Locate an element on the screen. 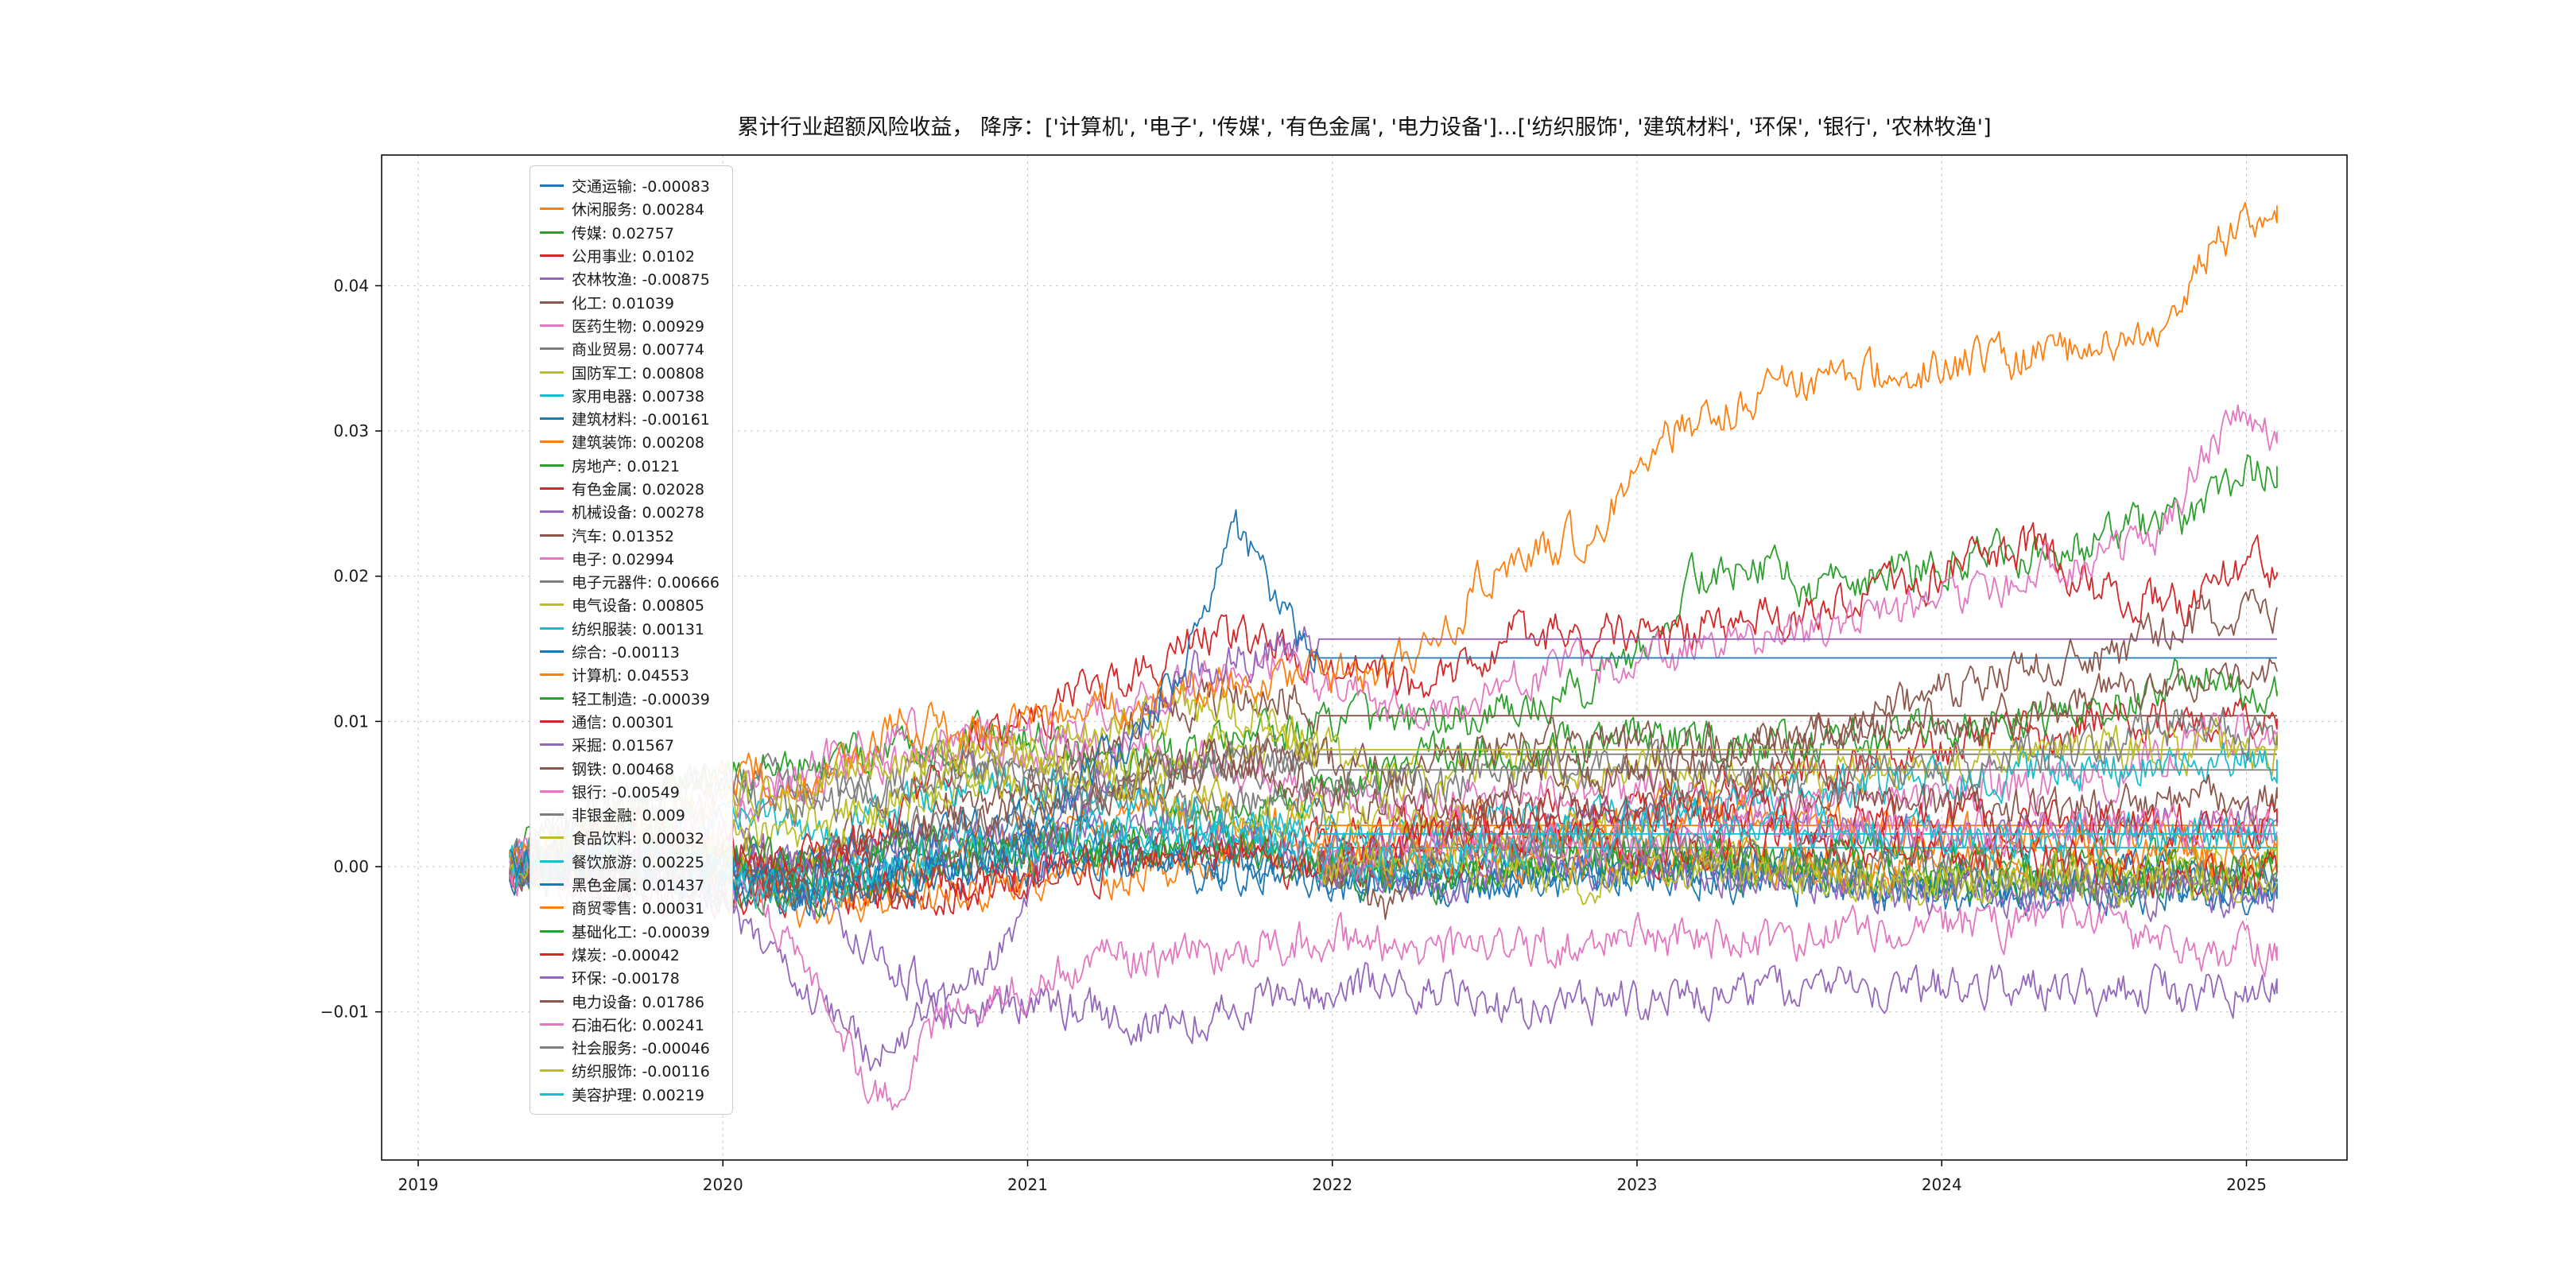 The height and width of the screenshot is (1288, 2576). legend-item: 纺织服饰: -0.00116 is located at coordinates (630, 1070).